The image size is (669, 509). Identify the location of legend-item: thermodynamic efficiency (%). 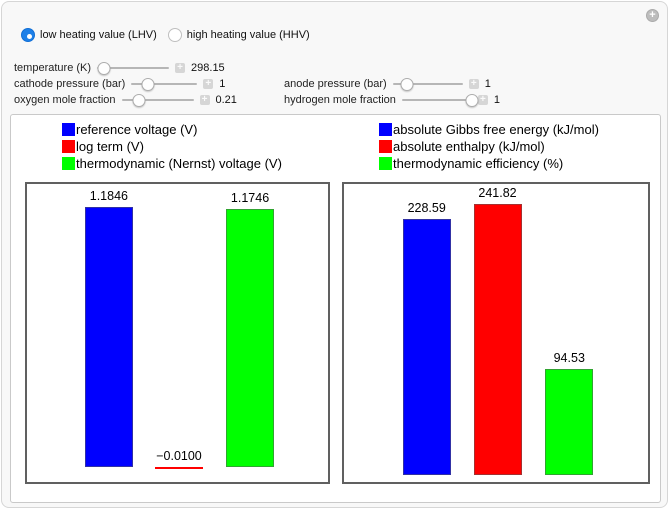
(514, 163).